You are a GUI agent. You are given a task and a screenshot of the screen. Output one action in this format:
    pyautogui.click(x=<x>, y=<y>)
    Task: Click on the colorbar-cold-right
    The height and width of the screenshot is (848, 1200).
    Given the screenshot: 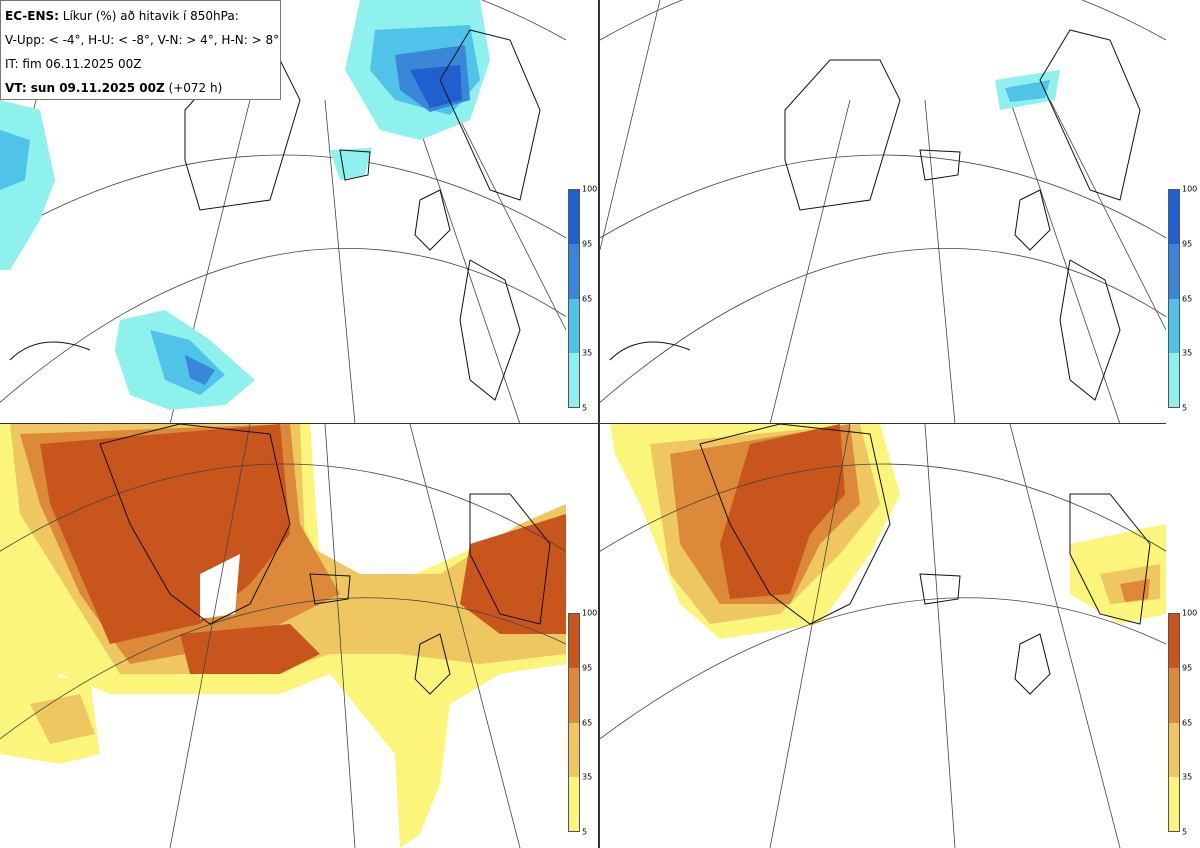 What is the action you would take?
    pyautogui.click(x=1174, y=298)
    